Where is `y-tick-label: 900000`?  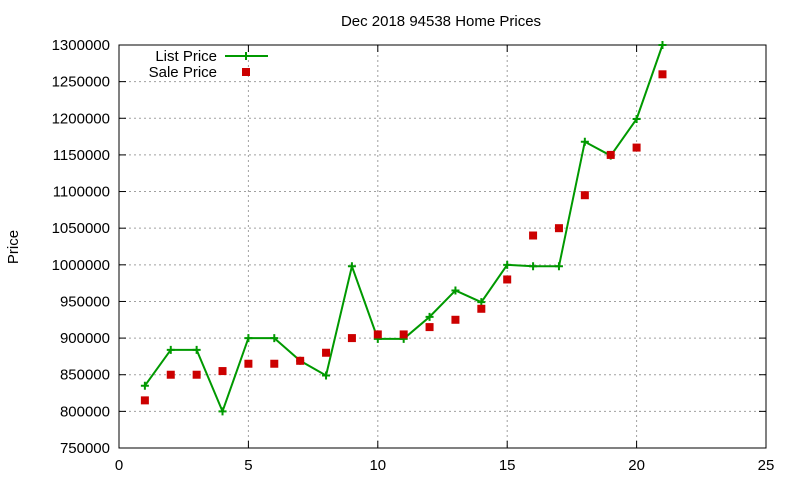 y-tick-label: 900000 is located at coordinates (85, 338).